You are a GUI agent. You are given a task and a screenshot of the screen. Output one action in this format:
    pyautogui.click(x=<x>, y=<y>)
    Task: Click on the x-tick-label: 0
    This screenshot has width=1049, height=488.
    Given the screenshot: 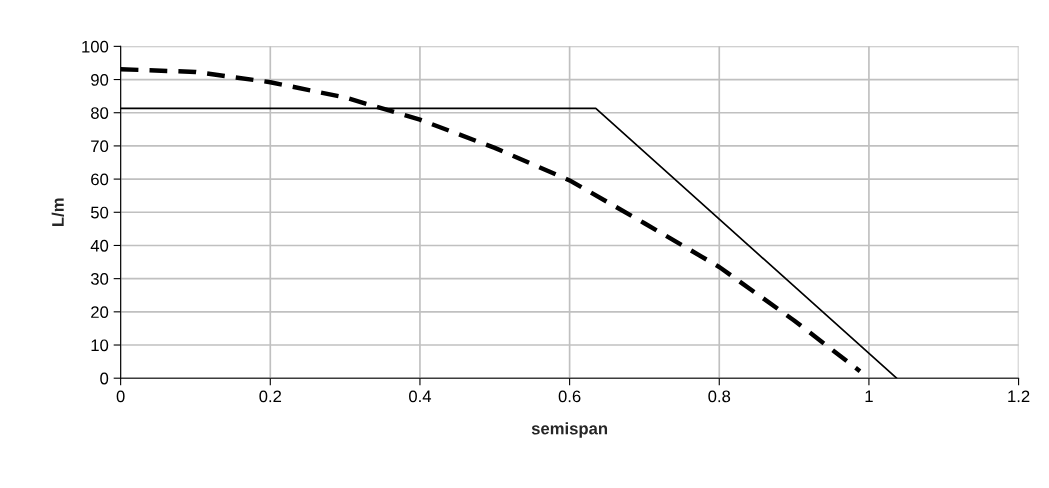 What is the action you would take?
    pyautogui.click(x=120, y=396)
    